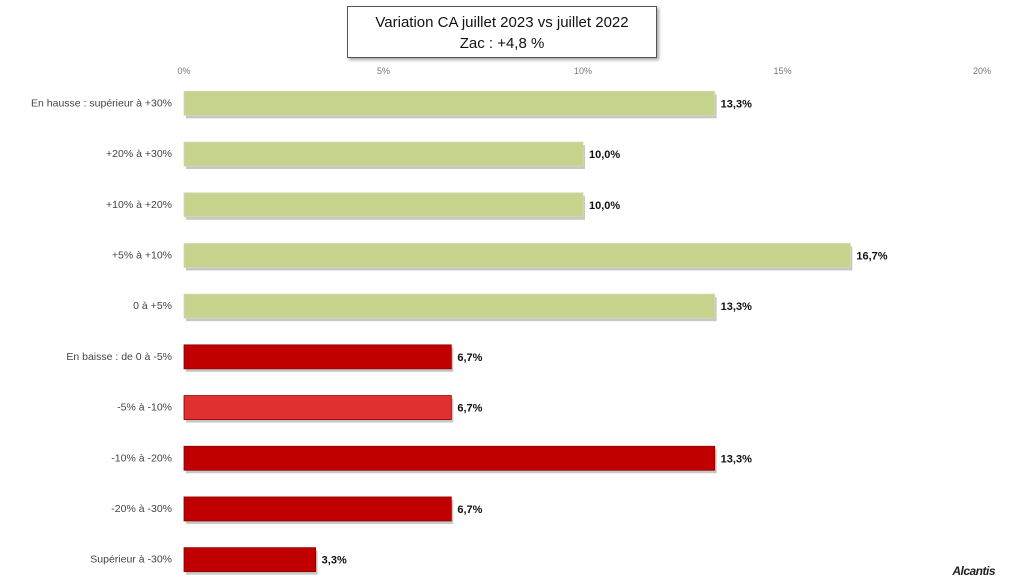  Describe the element at coordinates (183, 71) in the screenshot. I see `x-tick-label: 0%` at that location.